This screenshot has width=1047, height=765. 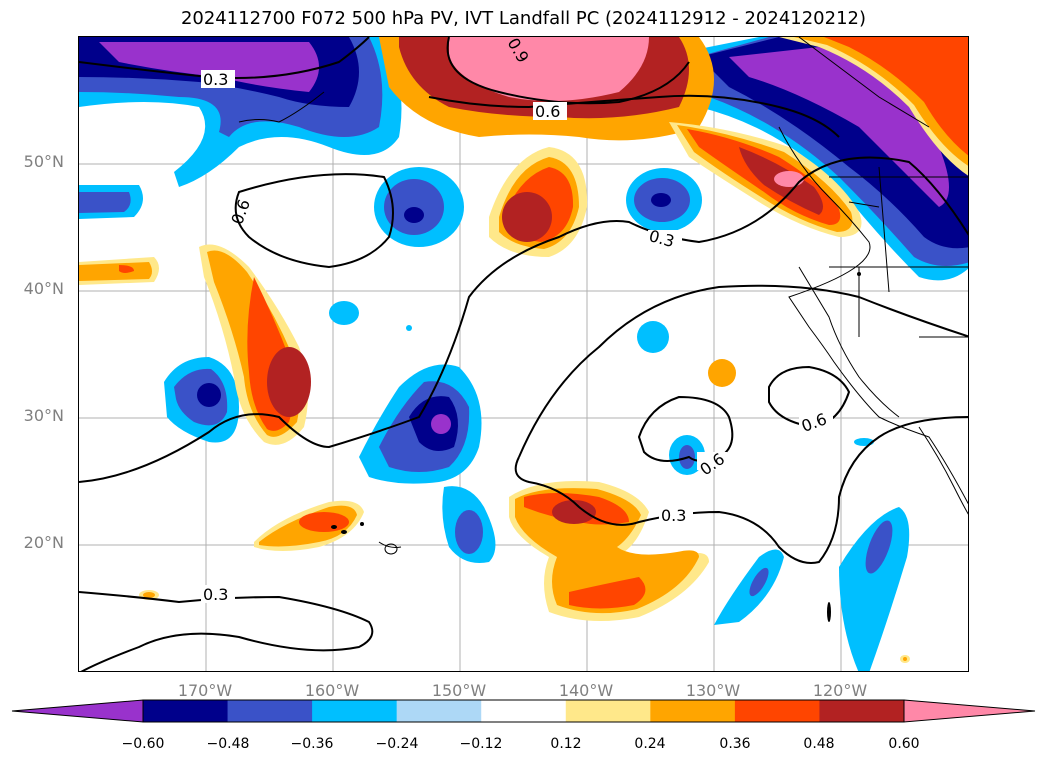 I want to click on colorbar-segments, so click(x=523, y=711).